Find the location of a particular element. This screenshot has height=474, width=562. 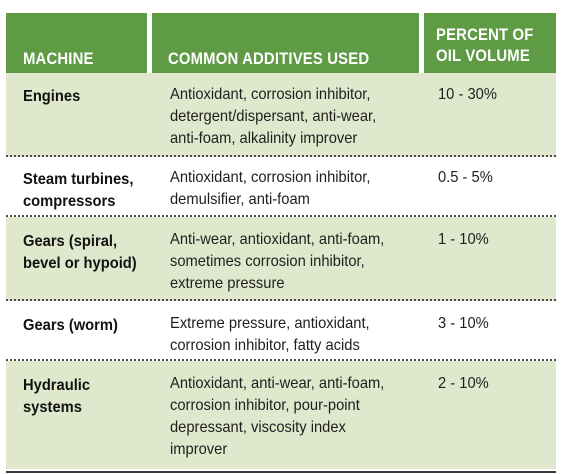

percent-value: 1 - 10% is located at coordinates (463, 239).